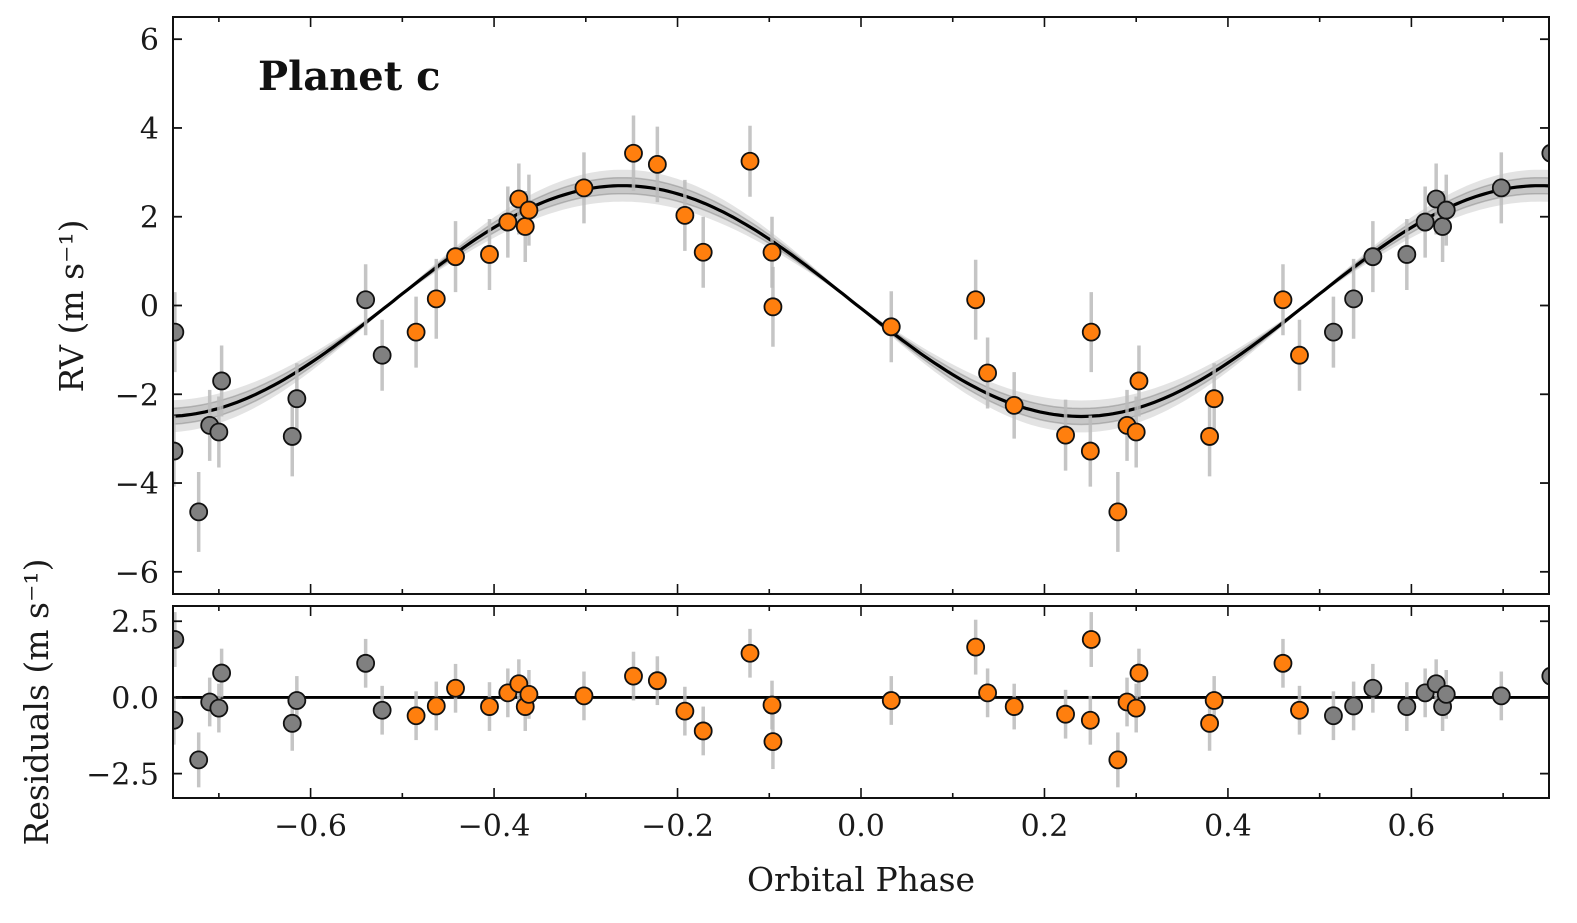  What do you see at coordinates (349, 76) in the screenshot?
I see `panel-title: Planet c` at bounding box center [349, 76].